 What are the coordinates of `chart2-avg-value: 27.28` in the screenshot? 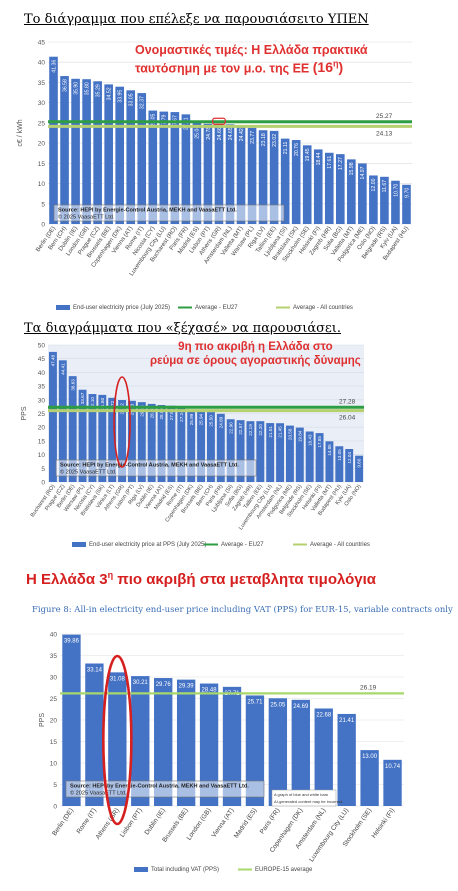 It's located at (347, 401).